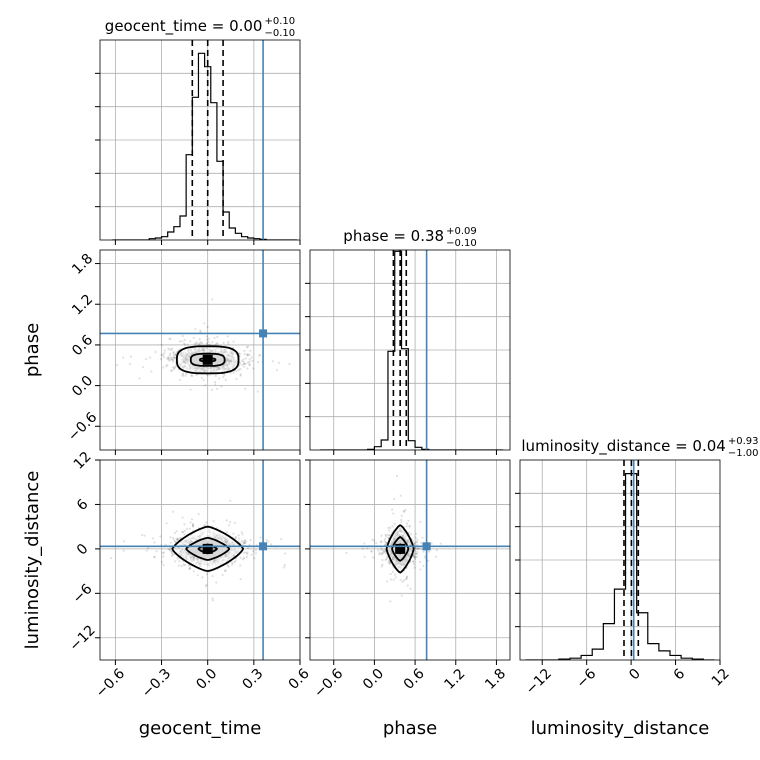 The image size is (760, 760). I want to click on x-axis-label-geocent_time: geocent_time, so click(200, 728).